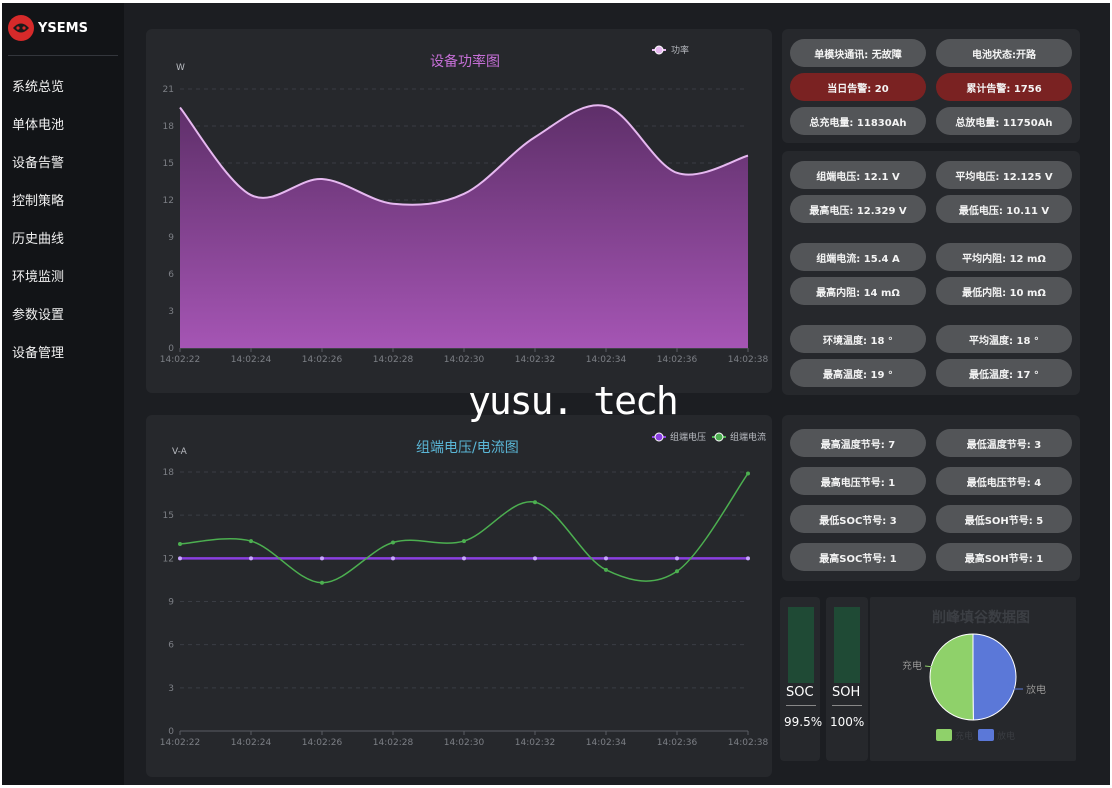  I want to click on current-series-line, so click(464, 528).